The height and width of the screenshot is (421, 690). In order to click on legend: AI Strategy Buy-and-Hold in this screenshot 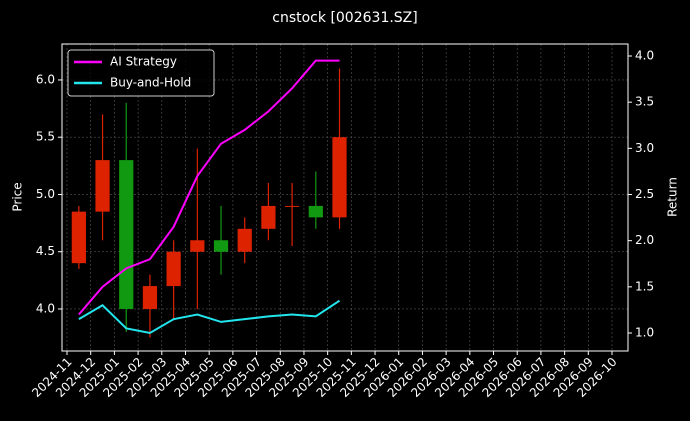, I will do `click(141, 73)`.